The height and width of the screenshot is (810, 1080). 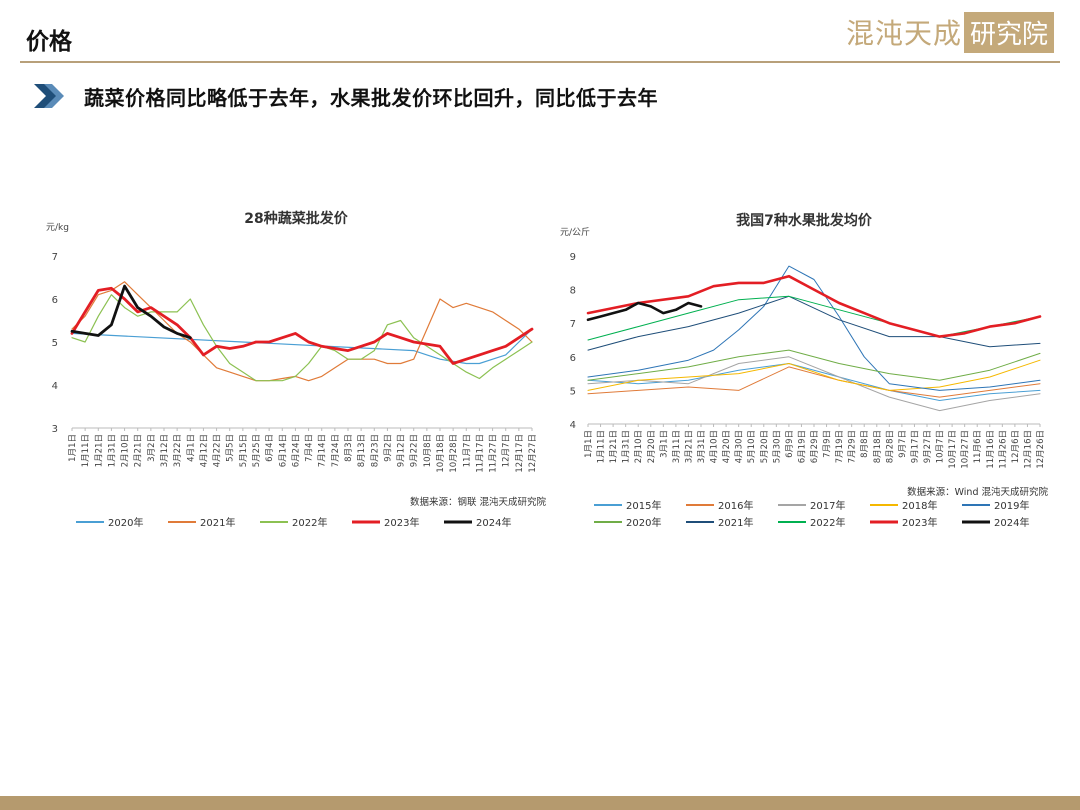 I want to click on x-tick-label: 10月27日, so click(x=966, y=449).